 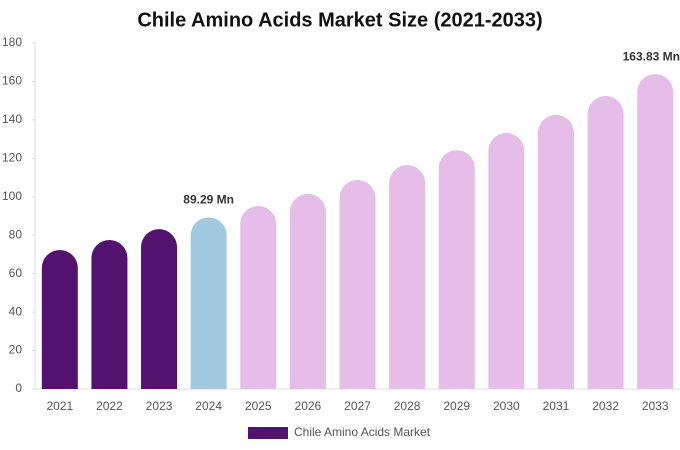 What do you see at coordinates (16, 234) in the screenshot?
I see `y-tick-label: 80` at bounding box center [16, 234].